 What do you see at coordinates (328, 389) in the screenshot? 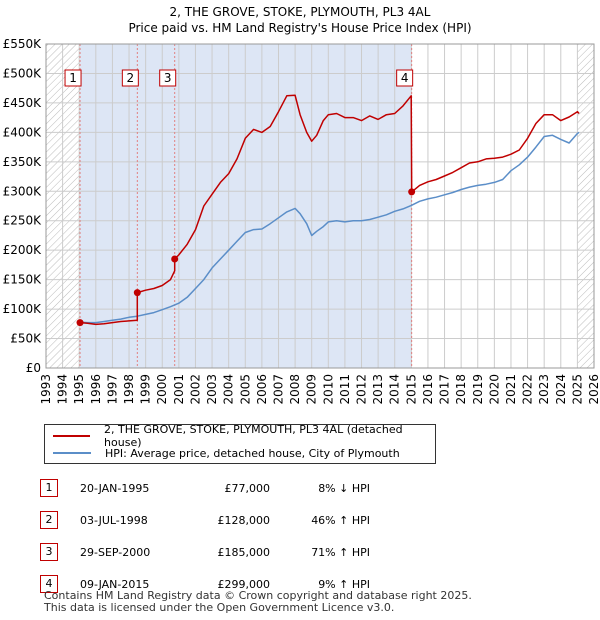
I see `x-tick-label: 2010` at bounding box center [328, 389].